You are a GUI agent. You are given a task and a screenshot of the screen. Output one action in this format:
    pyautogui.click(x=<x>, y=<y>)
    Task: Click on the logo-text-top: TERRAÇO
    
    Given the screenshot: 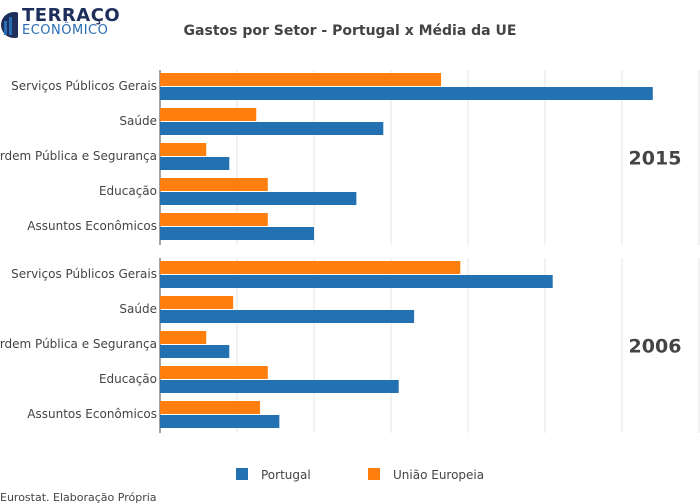 What is the action you would take?
    pyautogui.click(x=71, y=15)
    